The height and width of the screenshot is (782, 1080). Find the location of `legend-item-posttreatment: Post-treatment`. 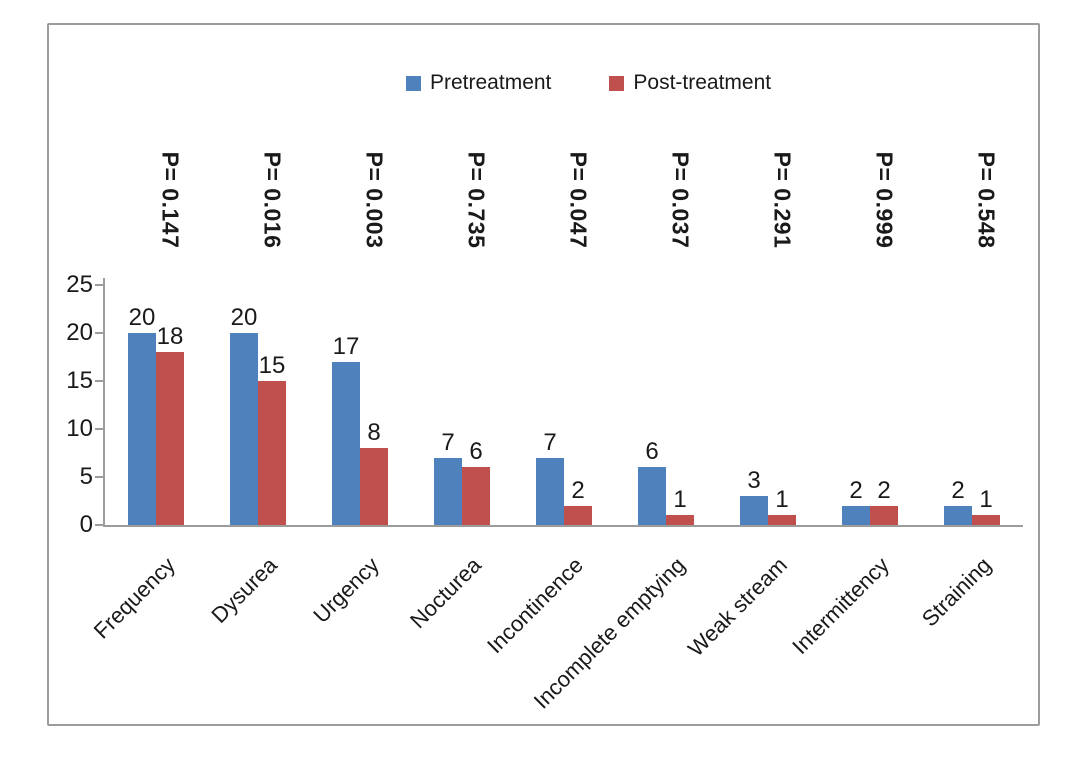

legend-item-posttreatment: Post-treatment is located at coordinates (690, 83).